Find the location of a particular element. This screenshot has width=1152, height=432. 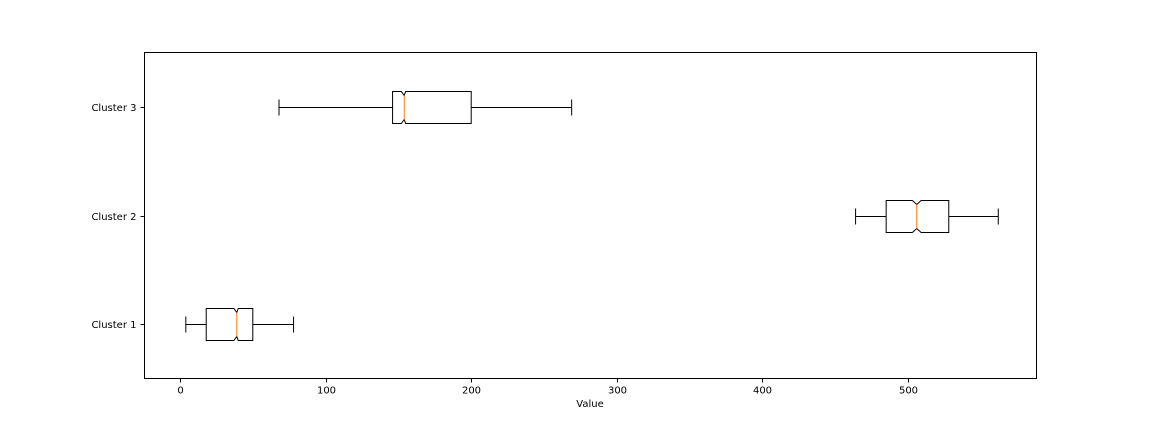

x-tick-label: 100 is located at coordinates (326, 391).